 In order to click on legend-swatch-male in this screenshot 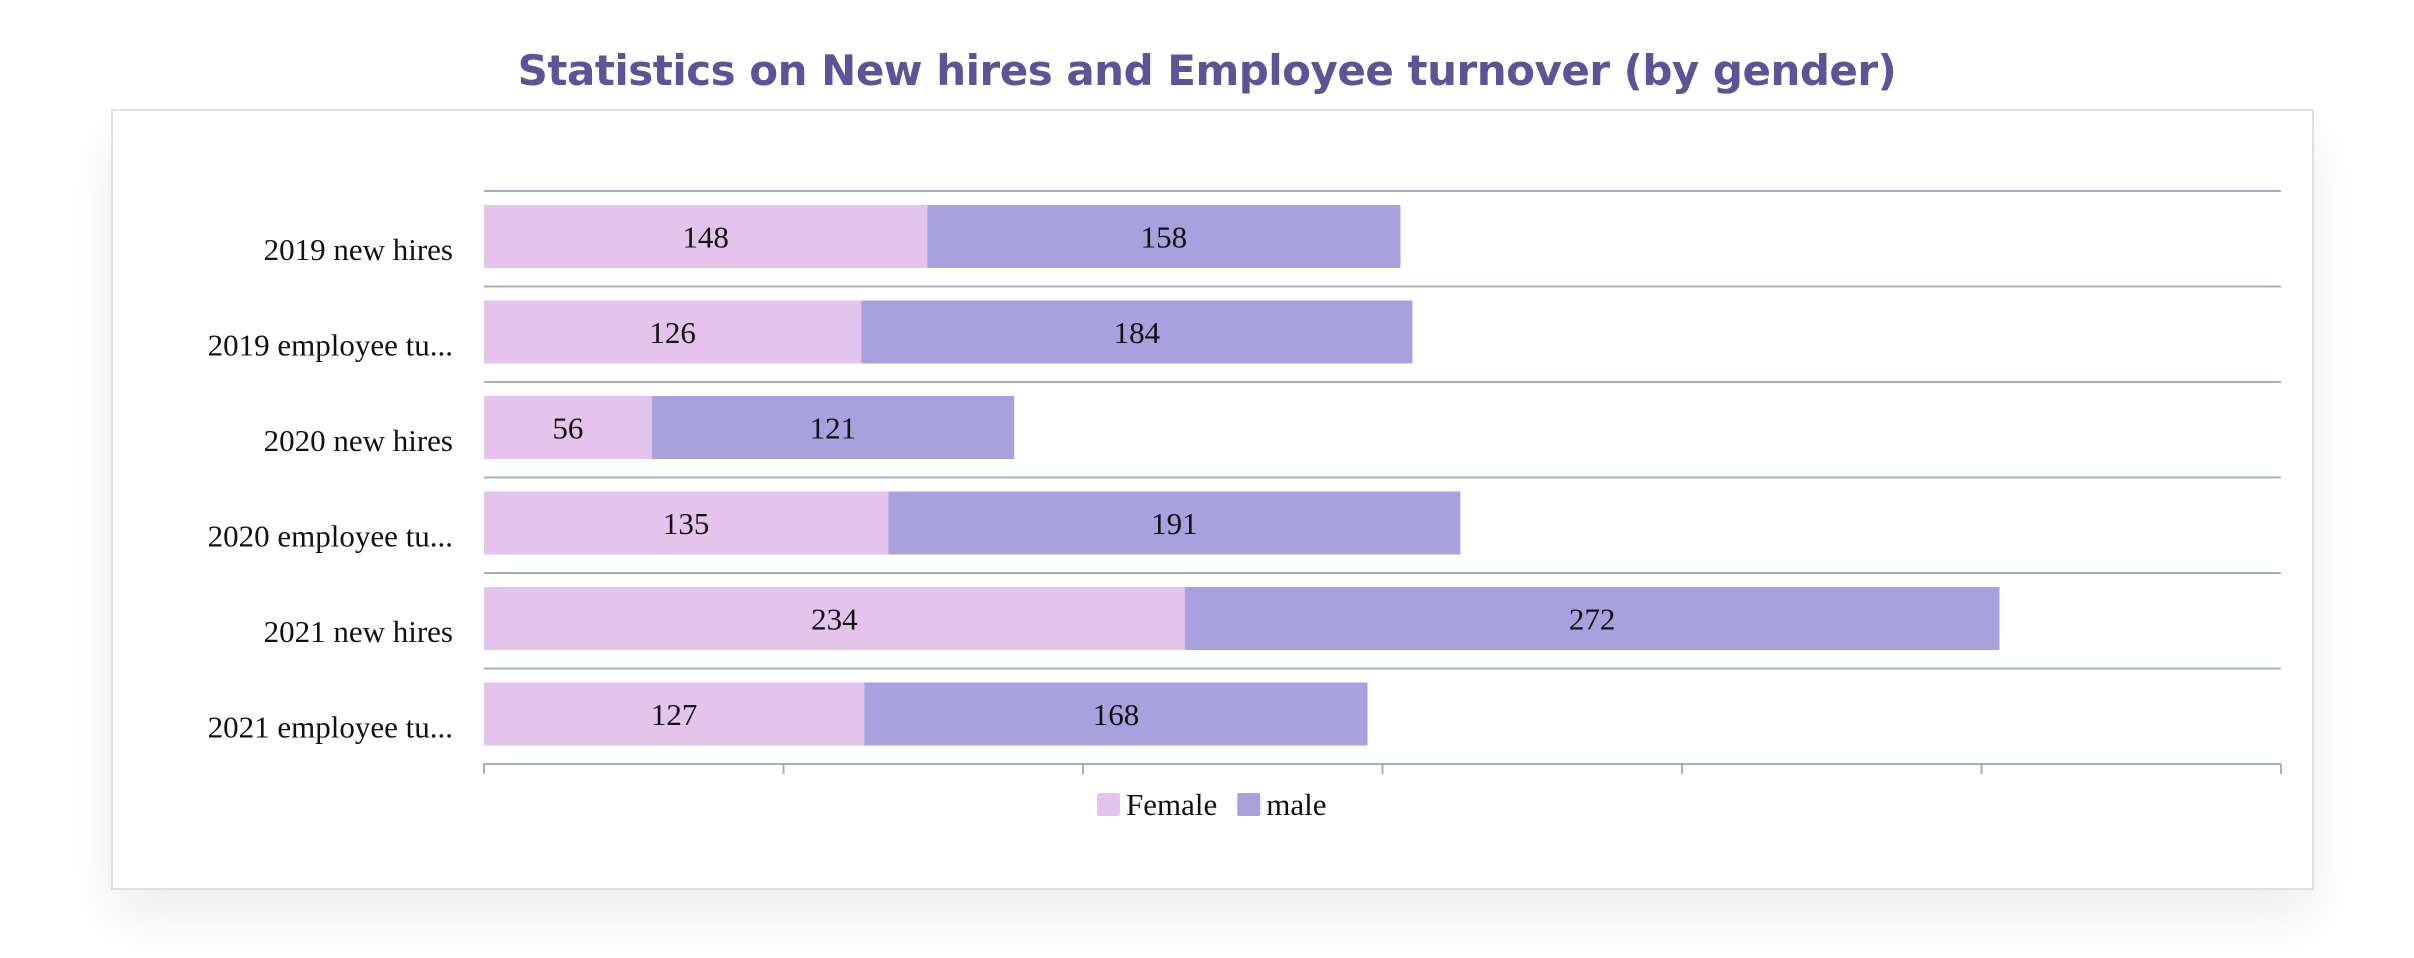, I will do `click(1249, 804)`.